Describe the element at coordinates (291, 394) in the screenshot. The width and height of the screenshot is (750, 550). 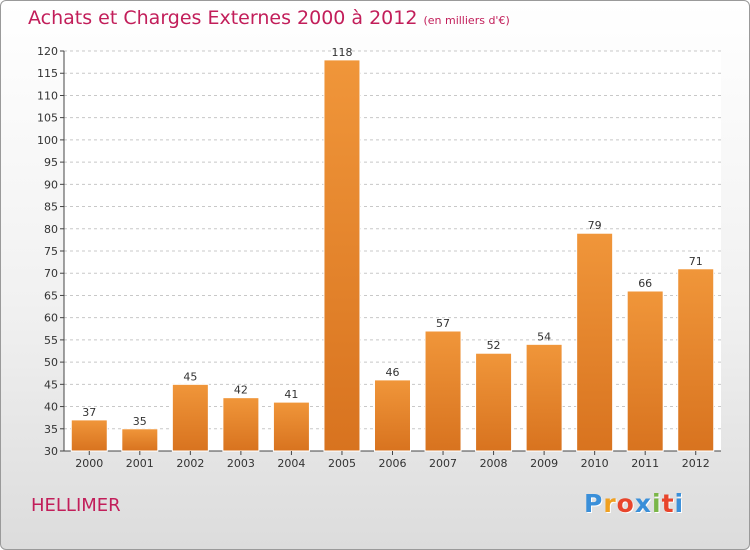
I see `data-label: 41` at that location.